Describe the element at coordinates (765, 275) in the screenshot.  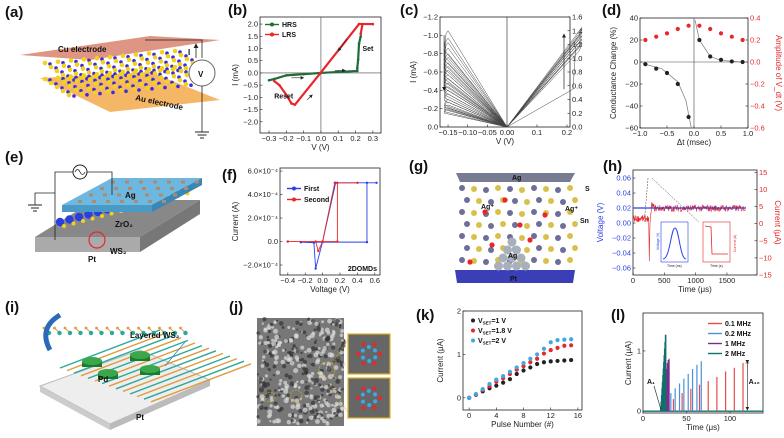
I see `y2-tick-label: −15` at that location.